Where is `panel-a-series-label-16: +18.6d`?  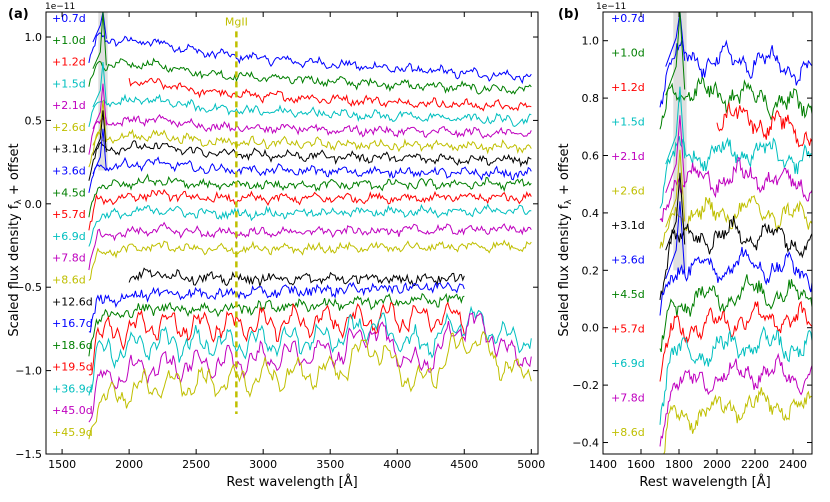
panel-a-series-label-16: +18.6d is located at coordinates (72, 345).